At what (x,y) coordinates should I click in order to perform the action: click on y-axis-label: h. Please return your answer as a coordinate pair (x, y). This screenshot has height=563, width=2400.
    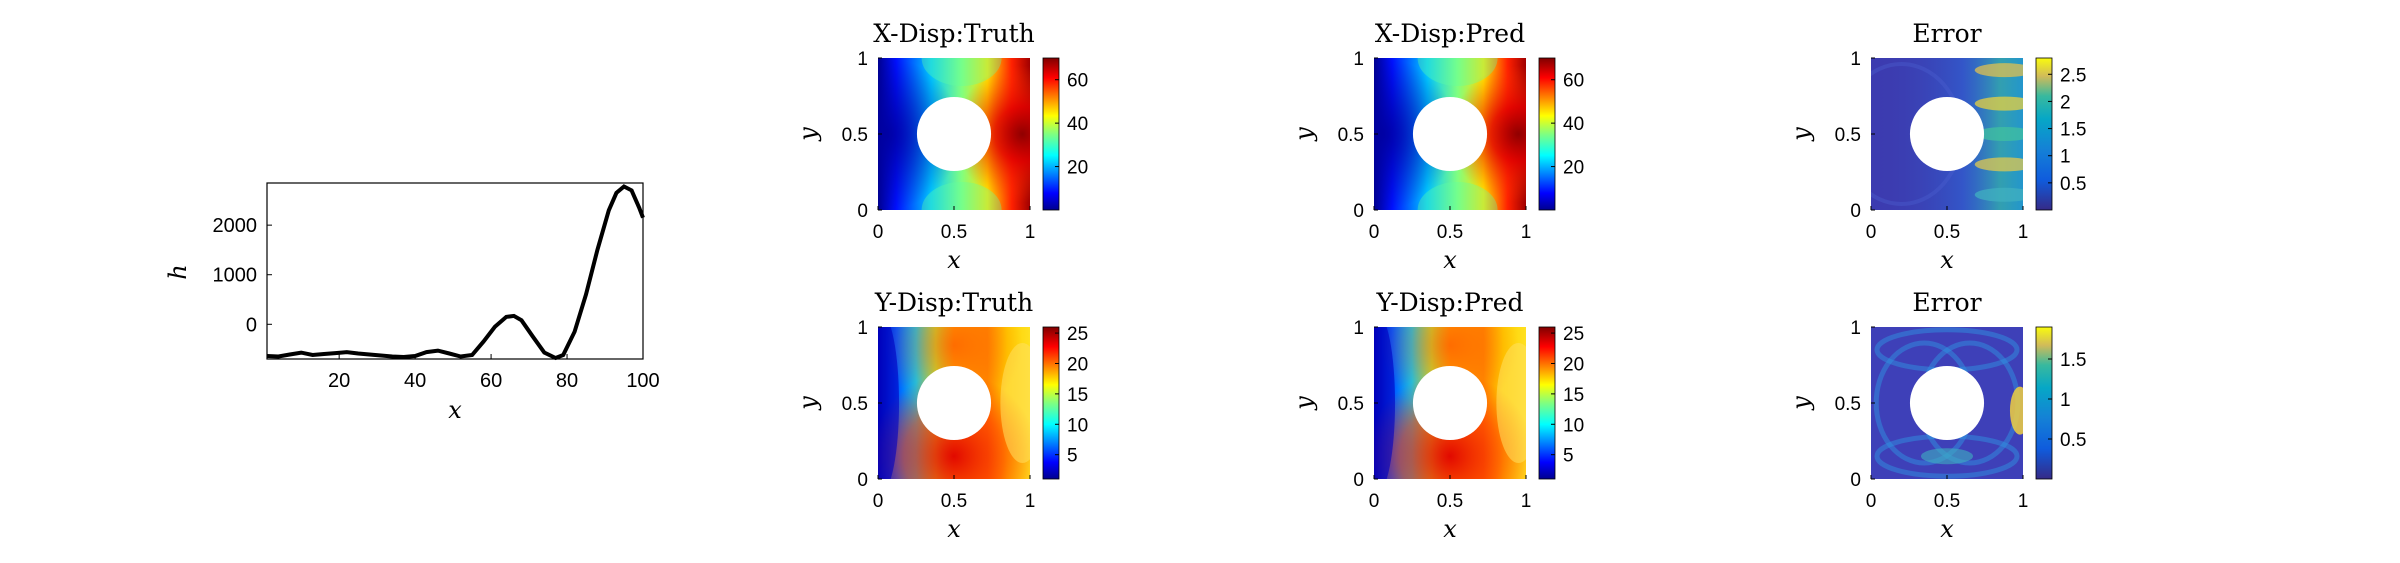
    Looking at the image, I should click on (178, 271).